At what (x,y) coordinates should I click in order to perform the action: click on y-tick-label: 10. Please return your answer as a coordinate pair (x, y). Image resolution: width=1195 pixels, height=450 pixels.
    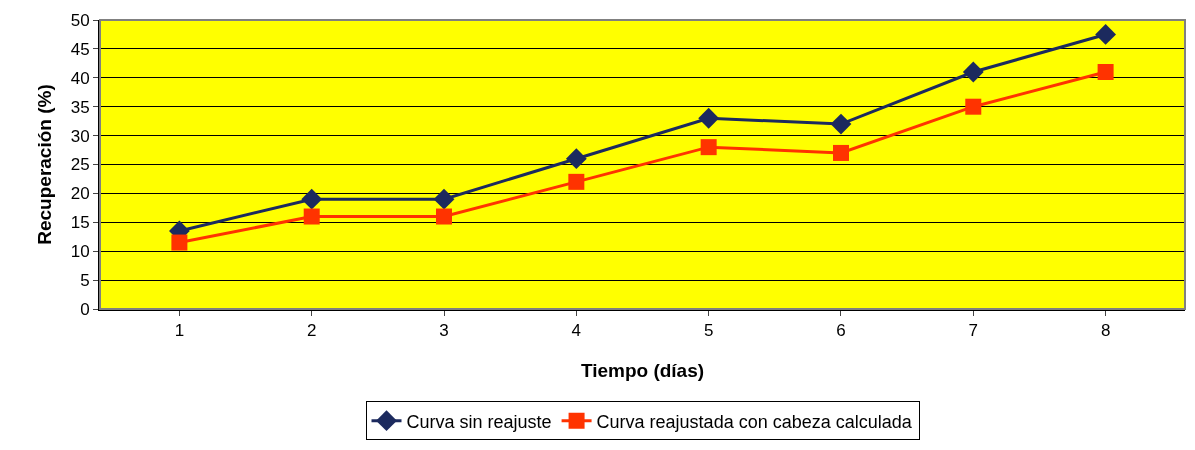
    Looking at the image, I should click on (80, 252).